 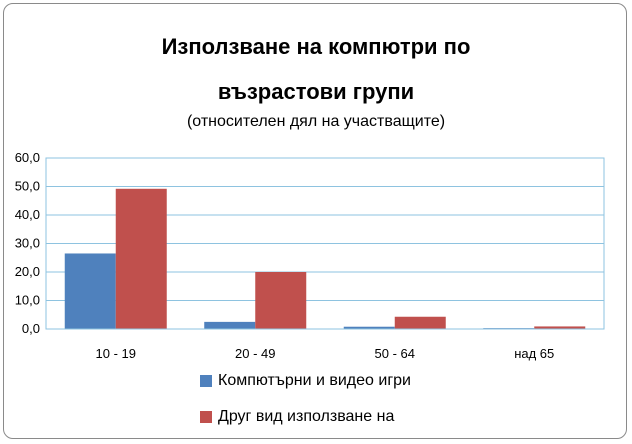 I want to click on legend-item-series-1: Компютърни и видео игри, so click(x=305, y=381).